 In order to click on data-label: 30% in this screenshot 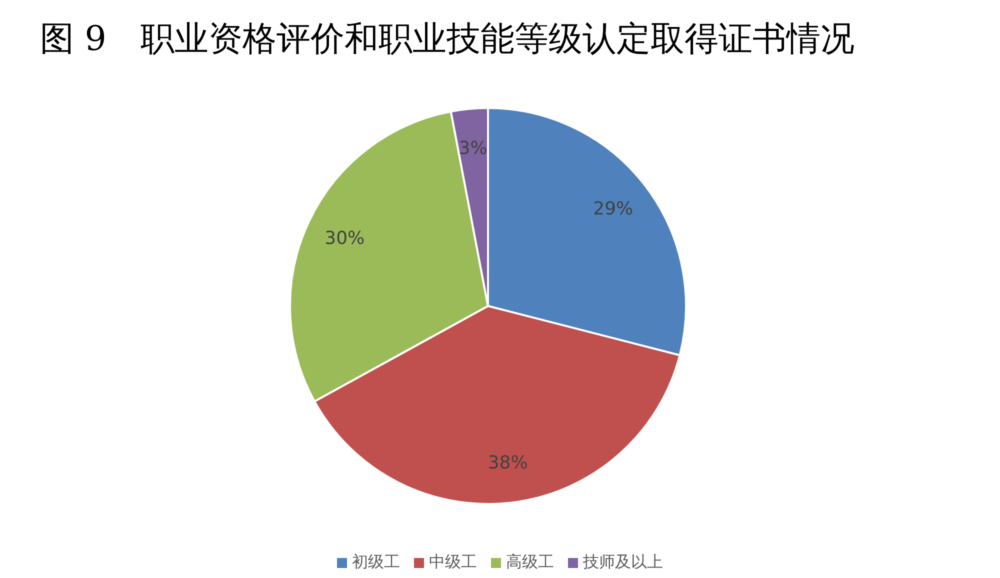, I will do `click(344, 239)`.